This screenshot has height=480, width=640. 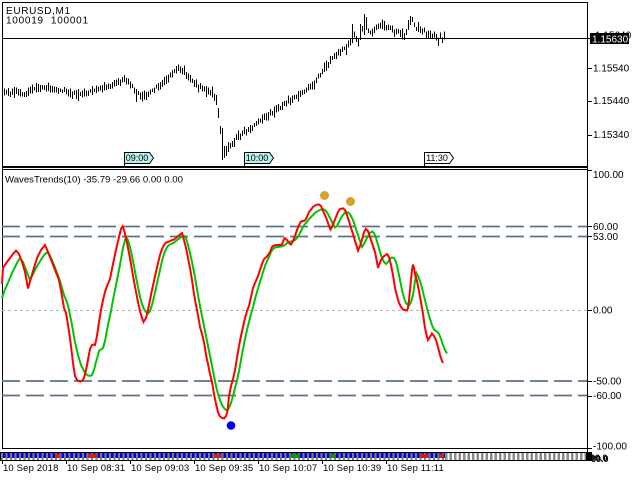 What do you see at coordinates (607, 396) in the screenshot?
I see `svg-text: -60.00` at bounding box center [607, 396].